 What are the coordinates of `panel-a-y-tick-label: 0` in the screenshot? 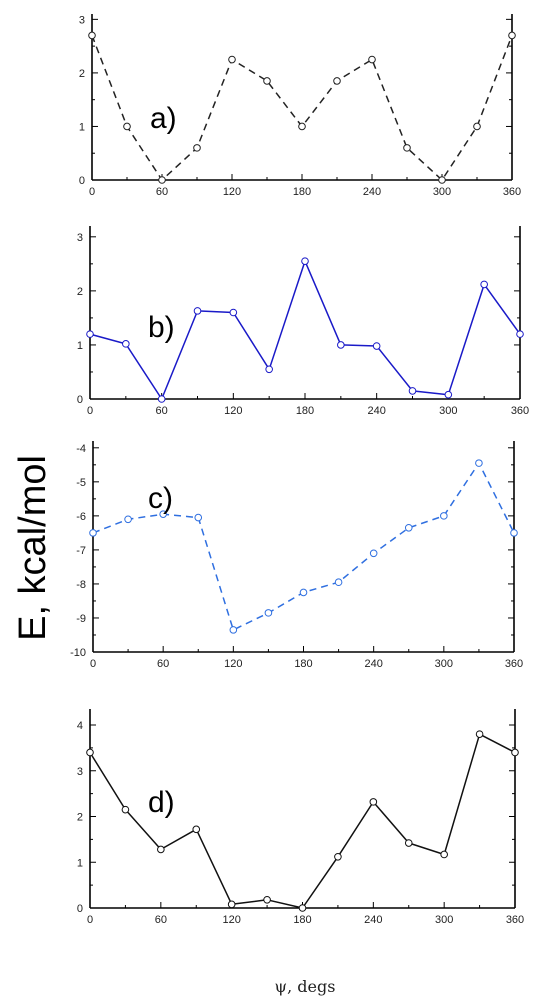 It's located at (82, 181).